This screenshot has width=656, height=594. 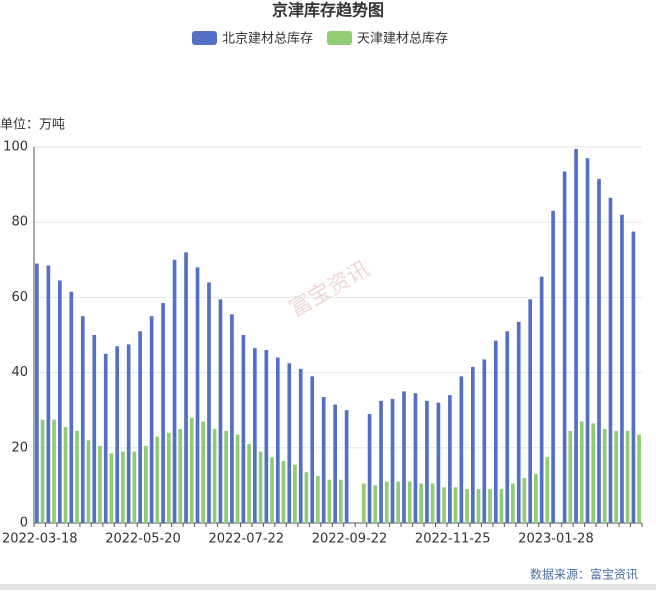 I want to click on scroll-bar, so click(x=328, y=587).